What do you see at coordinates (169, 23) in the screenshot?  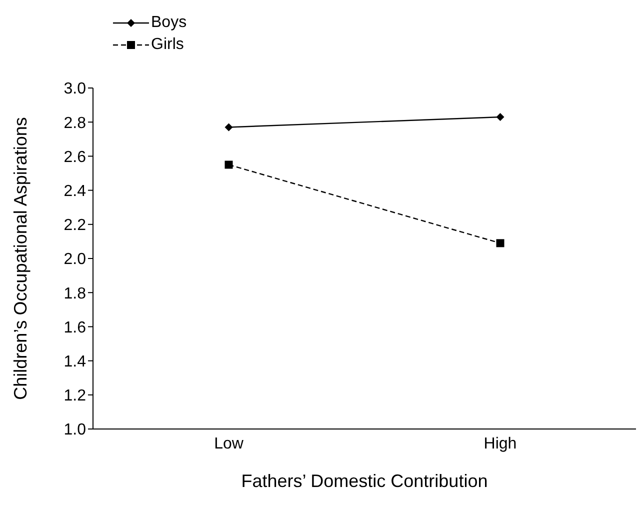 I see `legend-label: Boys` at bounding box center [169, 23].